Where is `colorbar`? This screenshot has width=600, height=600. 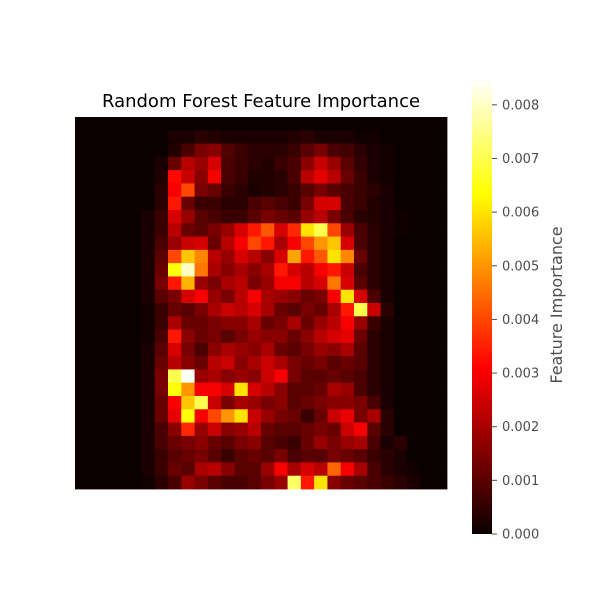
colorbar is located at coordinates (482, 306).